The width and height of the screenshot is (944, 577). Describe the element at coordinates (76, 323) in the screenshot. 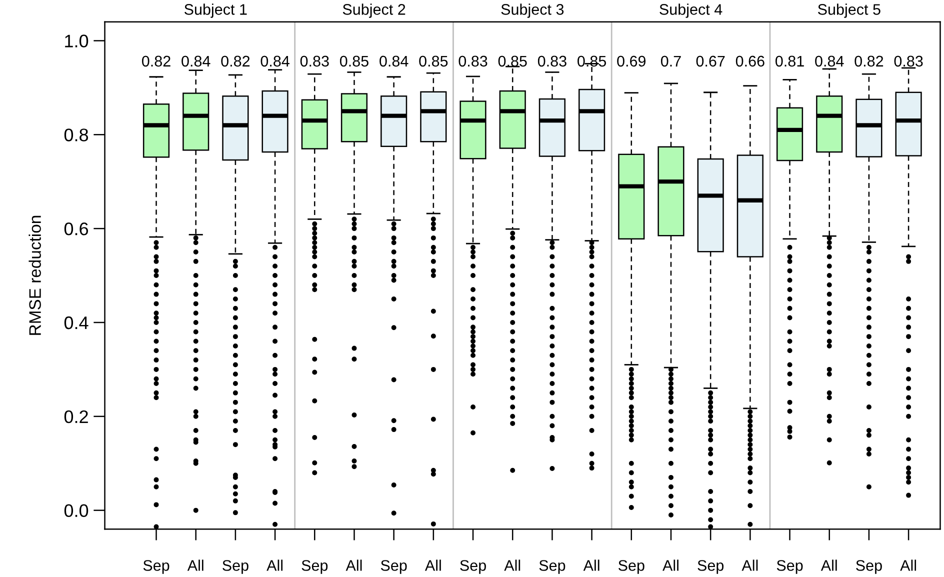

I see `y-tick-label: 0.4` at that location.